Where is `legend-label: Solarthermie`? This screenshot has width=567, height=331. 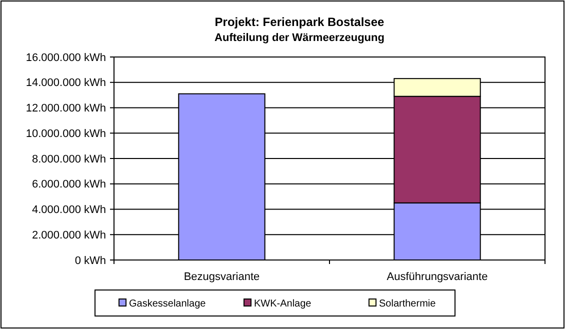
legend-label: Solarthermie is located at coordinates (407, 304).